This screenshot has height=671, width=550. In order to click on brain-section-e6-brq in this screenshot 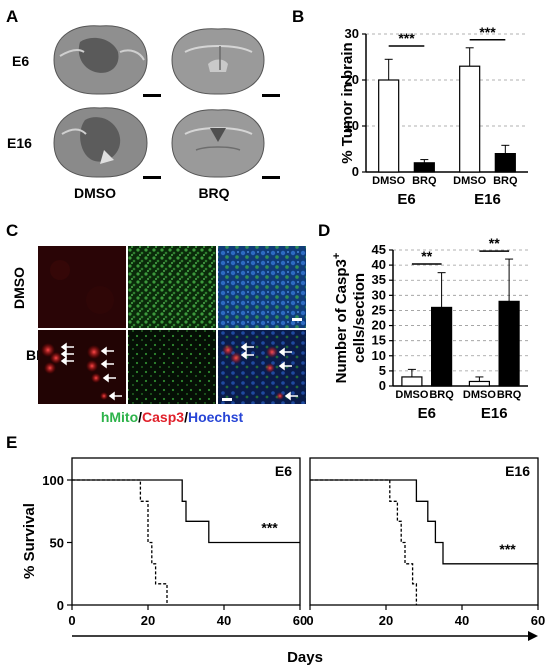, I will do `click(225, 62)`.